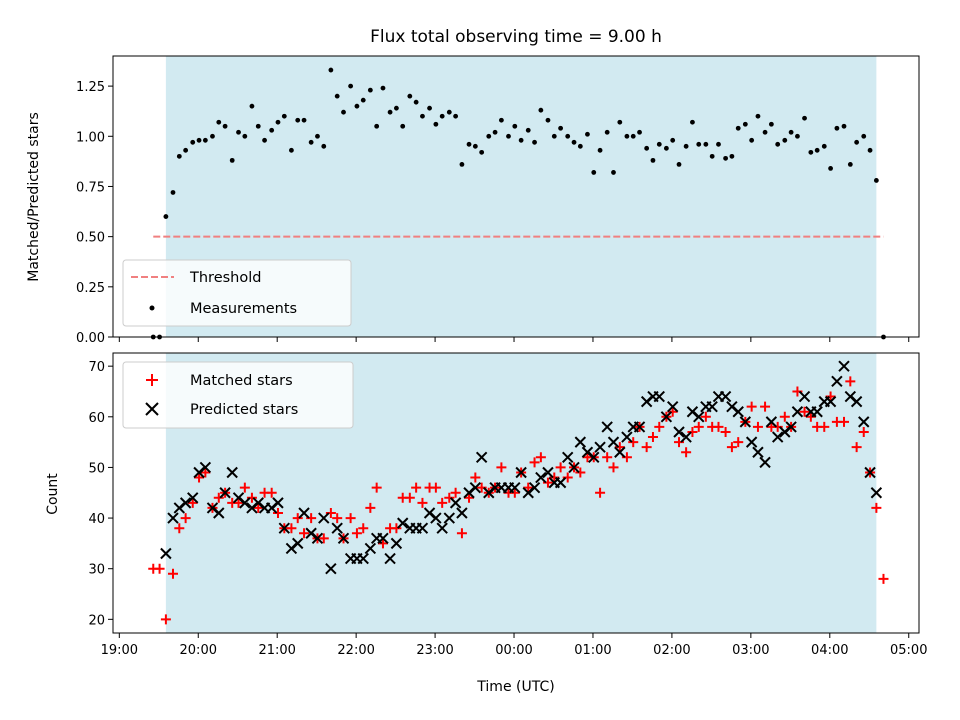  What do you see at coordinates (516, 37) in the screenshot?
I see `chart-title: Flux total observing time = 9.00 h` at bounding box center [516, 37].